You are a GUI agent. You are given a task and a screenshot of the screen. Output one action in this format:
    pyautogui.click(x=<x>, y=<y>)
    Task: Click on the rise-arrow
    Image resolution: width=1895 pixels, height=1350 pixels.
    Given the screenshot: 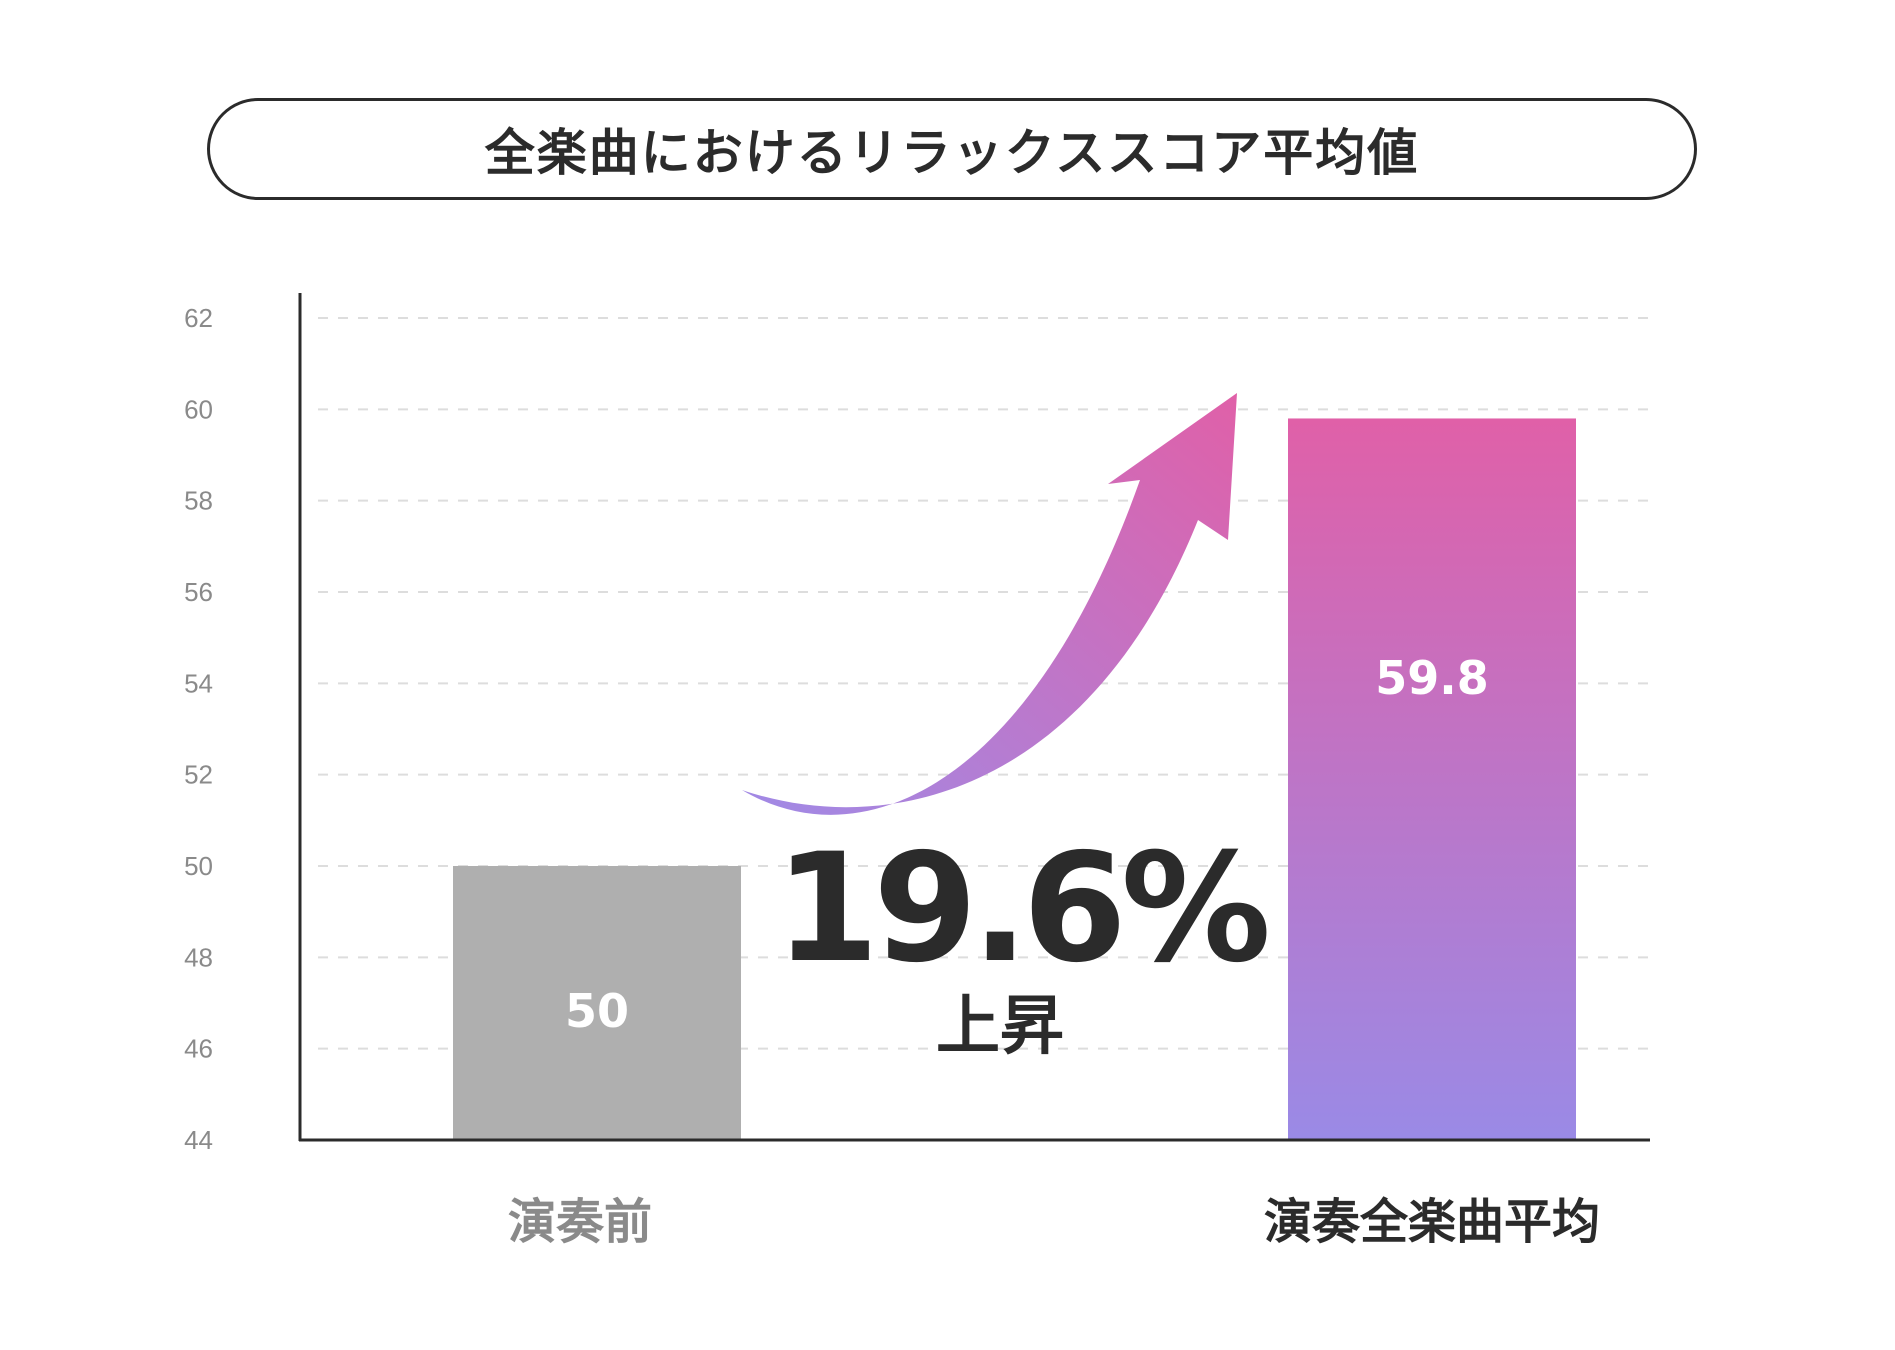 What is the action you would take?
    pyautogui.click(x=989, y=604)
    